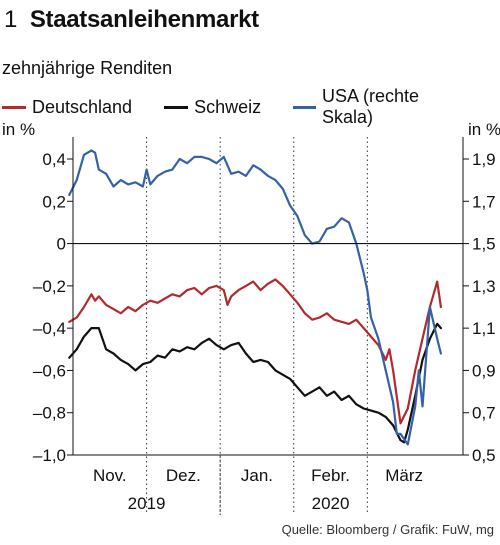 The width and height of the screenshot is (500, 545). What do you see at coordinates (484, 370) in the screenshot?
I see `right-tick-label: 0,9` at bounding box center [484, 370].